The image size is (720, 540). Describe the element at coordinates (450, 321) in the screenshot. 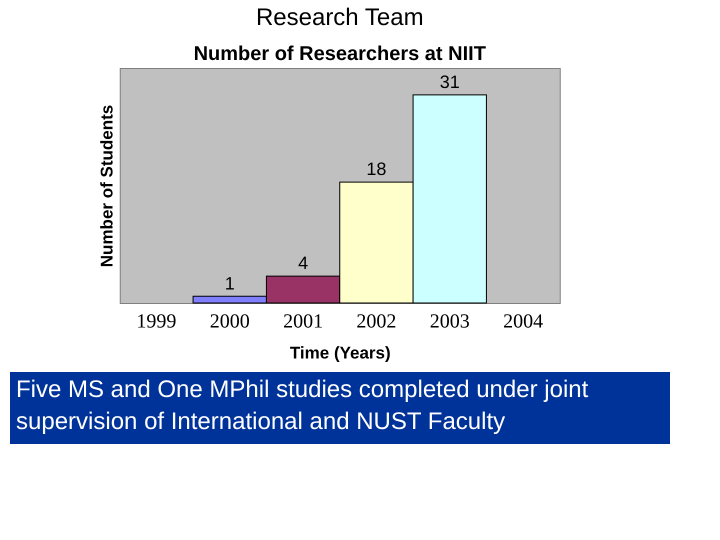

I see `x-tick-label: 2003` at that location.